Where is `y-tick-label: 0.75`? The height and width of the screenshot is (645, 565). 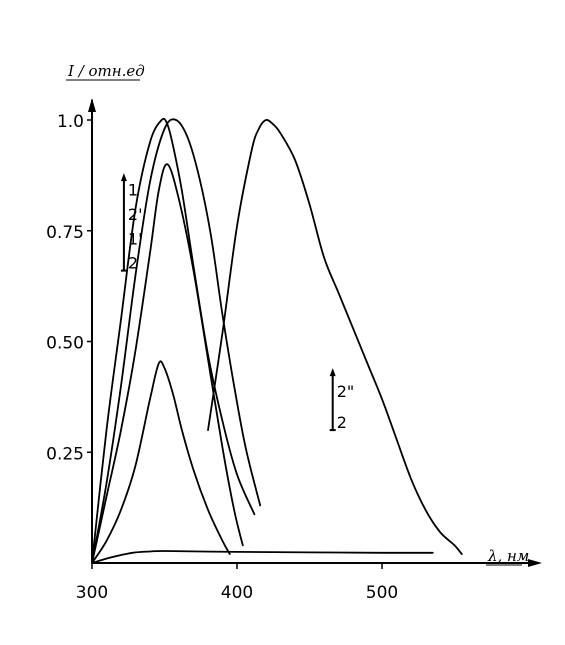
y-tick-label: 0.75 is located at coordinates (65, 233).